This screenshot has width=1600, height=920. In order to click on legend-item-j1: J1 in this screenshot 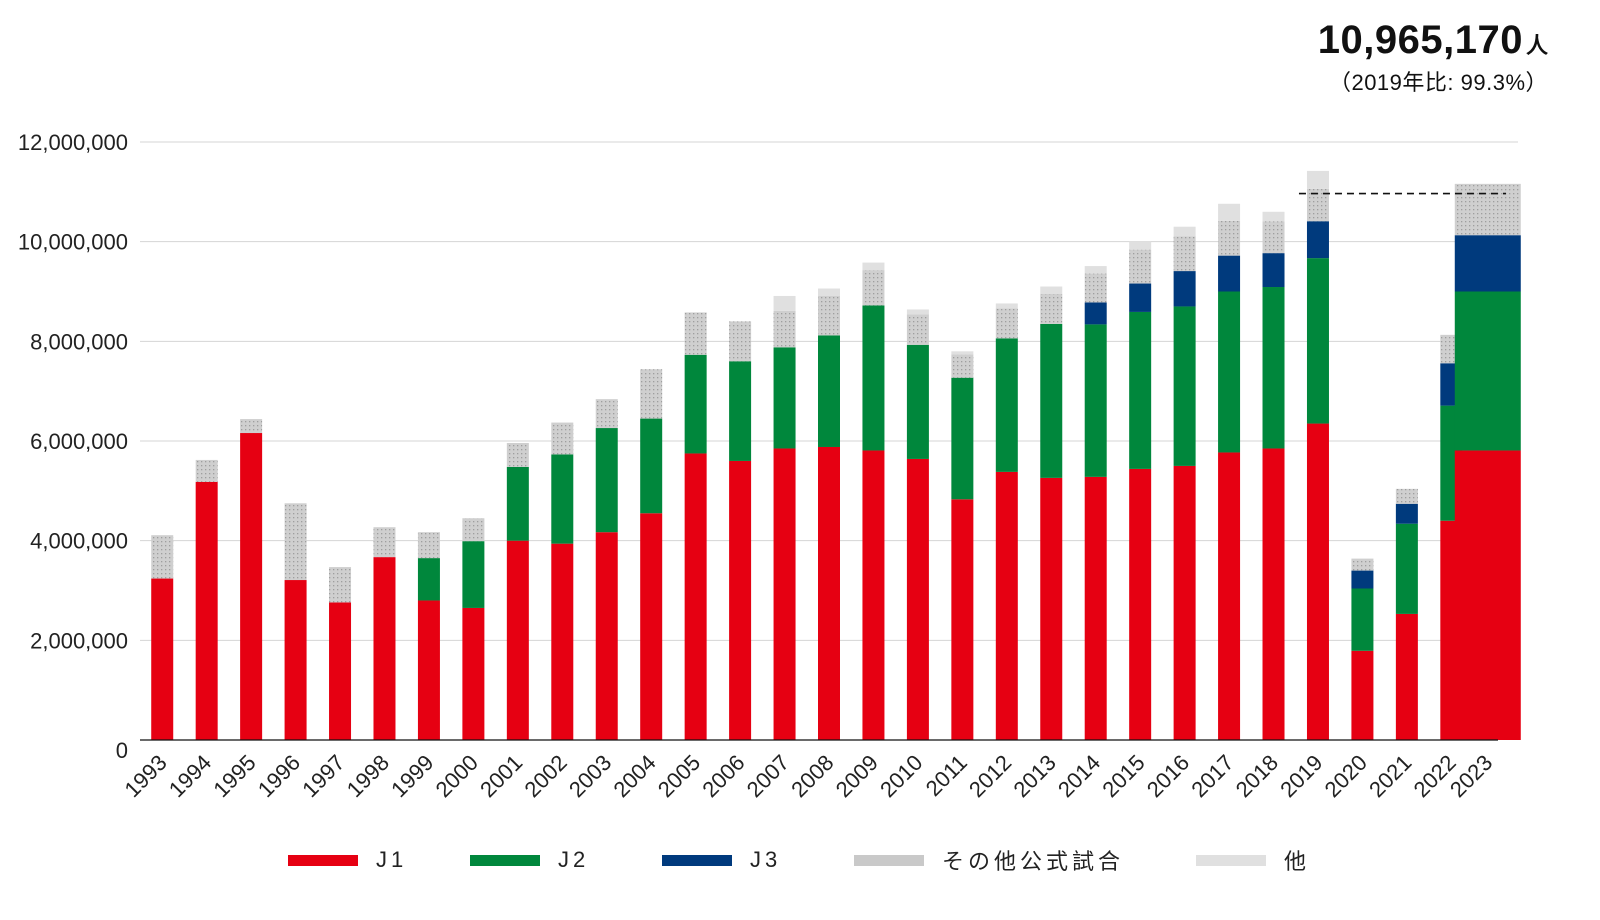, I will do `click(347, 860)`.